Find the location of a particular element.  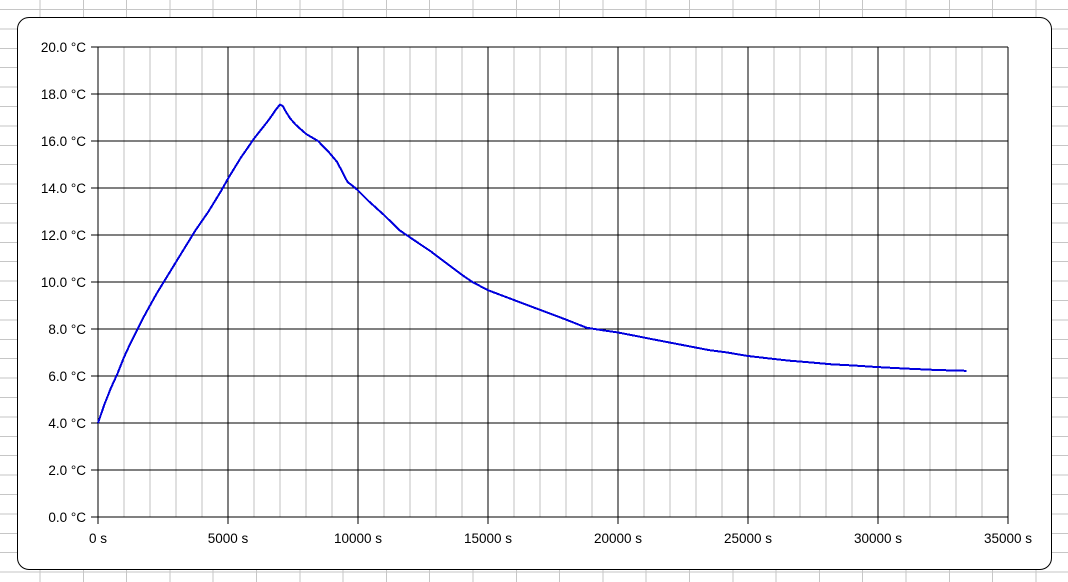

y-axis-tick-label: 2.0 °C is located at coordinates (67, 470).